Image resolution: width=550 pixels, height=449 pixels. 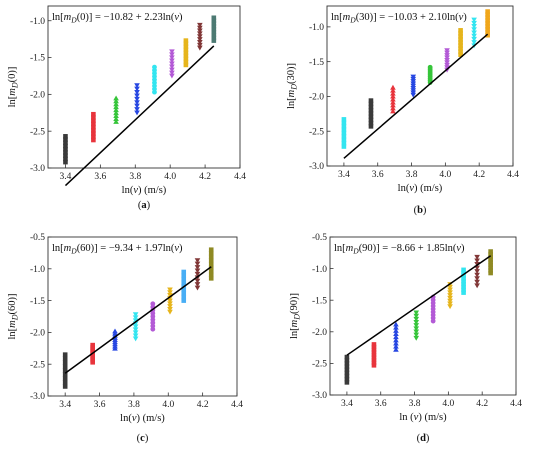 What do you see at coordinates (412, 175) in the screenshot?
I see `x-tick-label: 3.8` at bounding box center [412, 175].